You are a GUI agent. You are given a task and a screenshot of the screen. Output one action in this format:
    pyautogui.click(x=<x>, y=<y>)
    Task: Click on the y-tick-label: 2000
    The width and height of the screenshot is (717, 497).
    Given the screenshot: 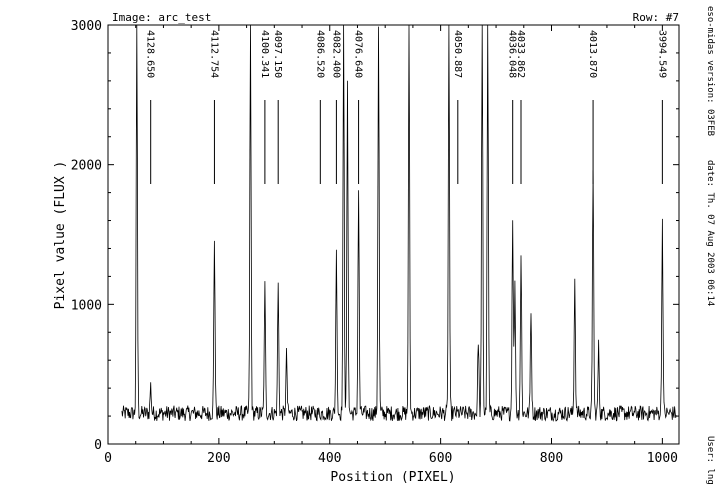 What is the action you would take?
    pyautogui.click(x=86, y=166)
    